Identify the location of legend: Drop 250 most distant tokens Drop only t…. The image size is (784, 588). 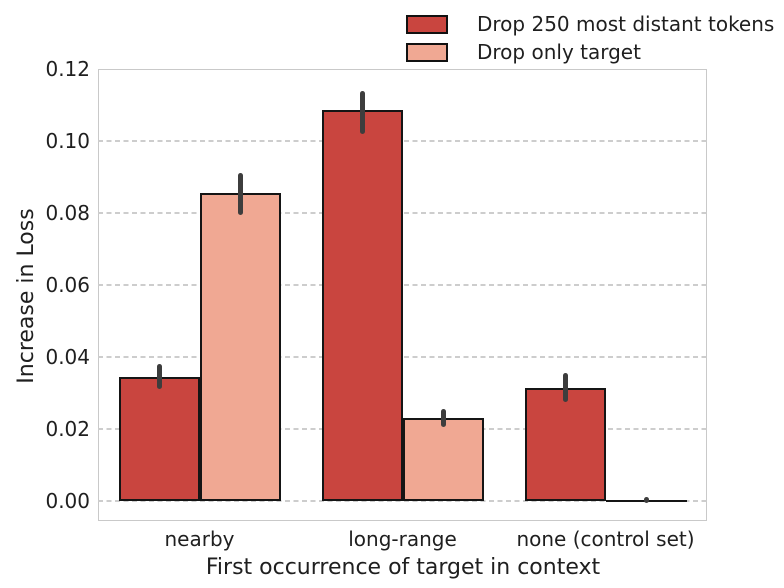
(590, 41).